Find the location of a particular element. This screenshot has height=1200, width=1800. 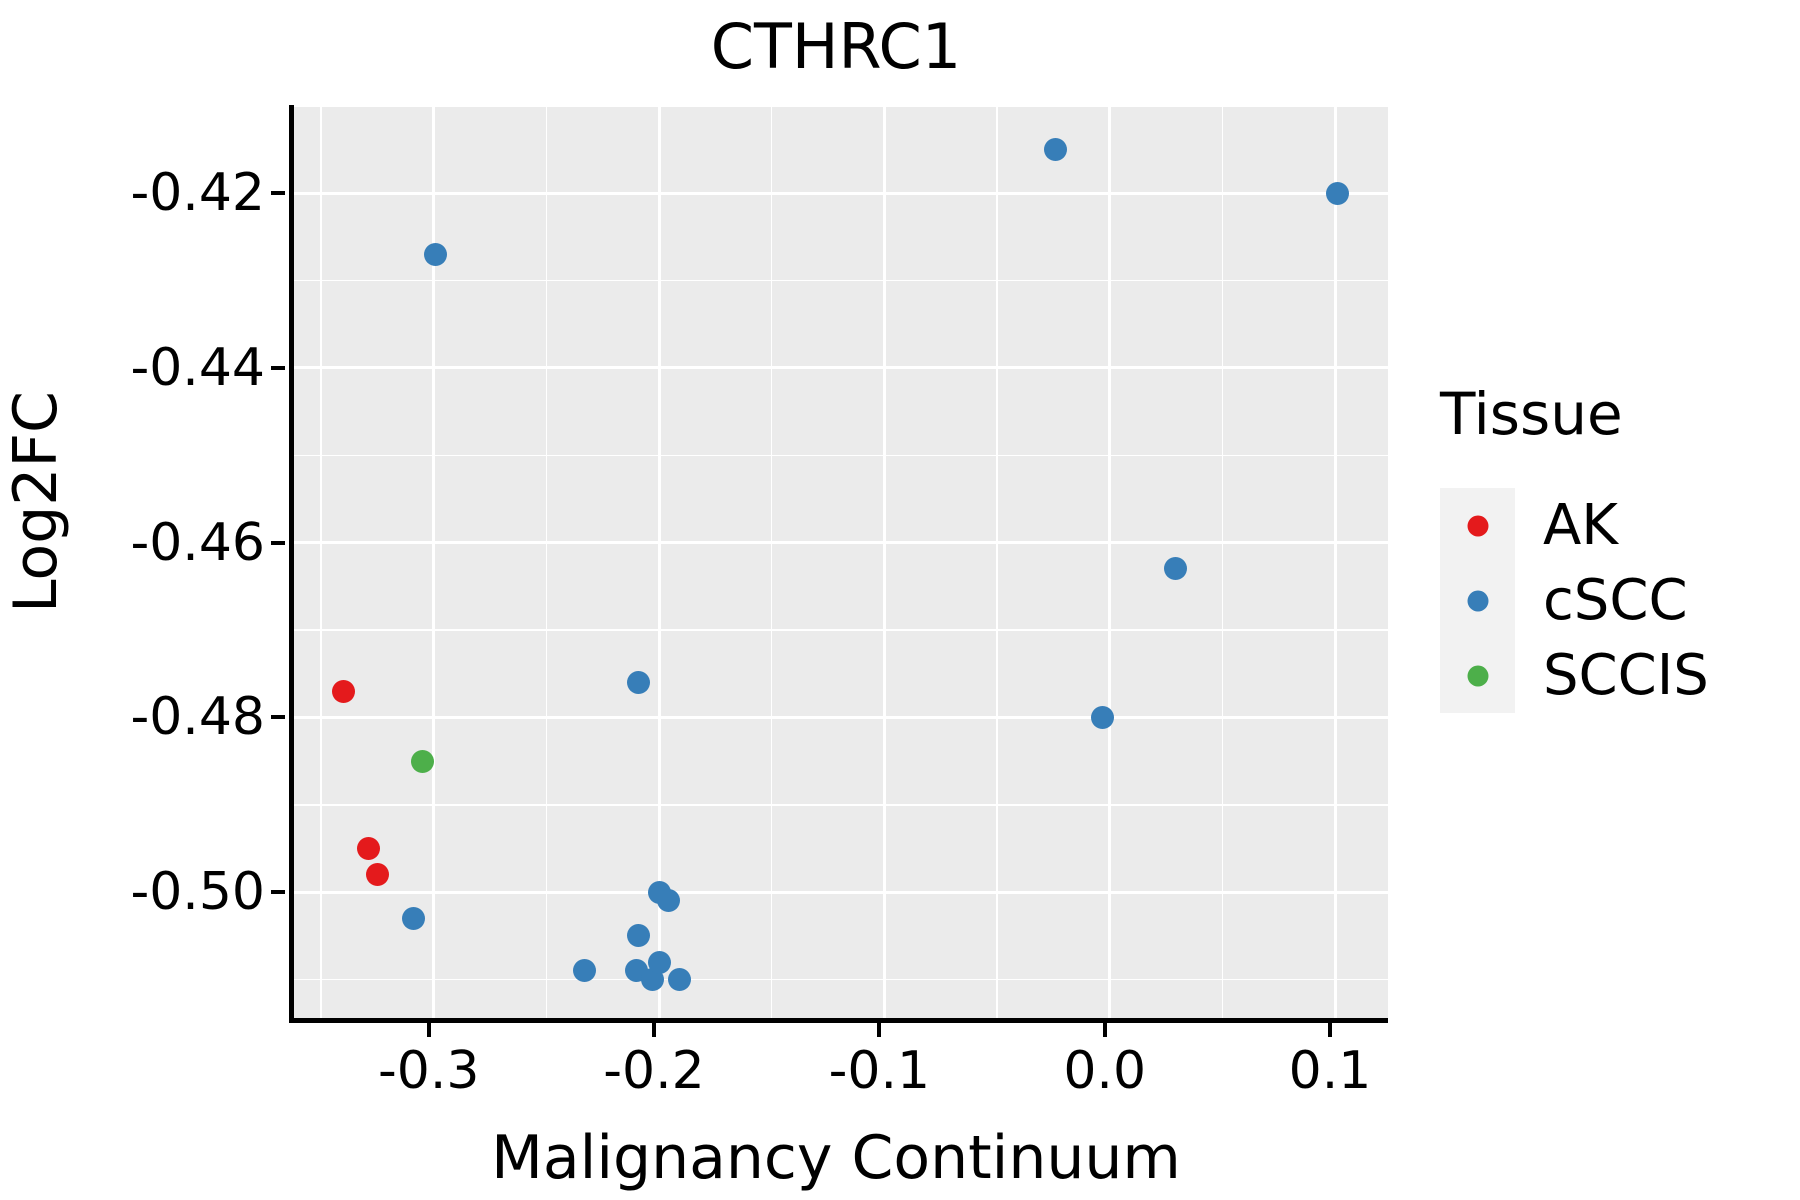

legend-entry-label: cSCC is located at coordinates (1615, 600).